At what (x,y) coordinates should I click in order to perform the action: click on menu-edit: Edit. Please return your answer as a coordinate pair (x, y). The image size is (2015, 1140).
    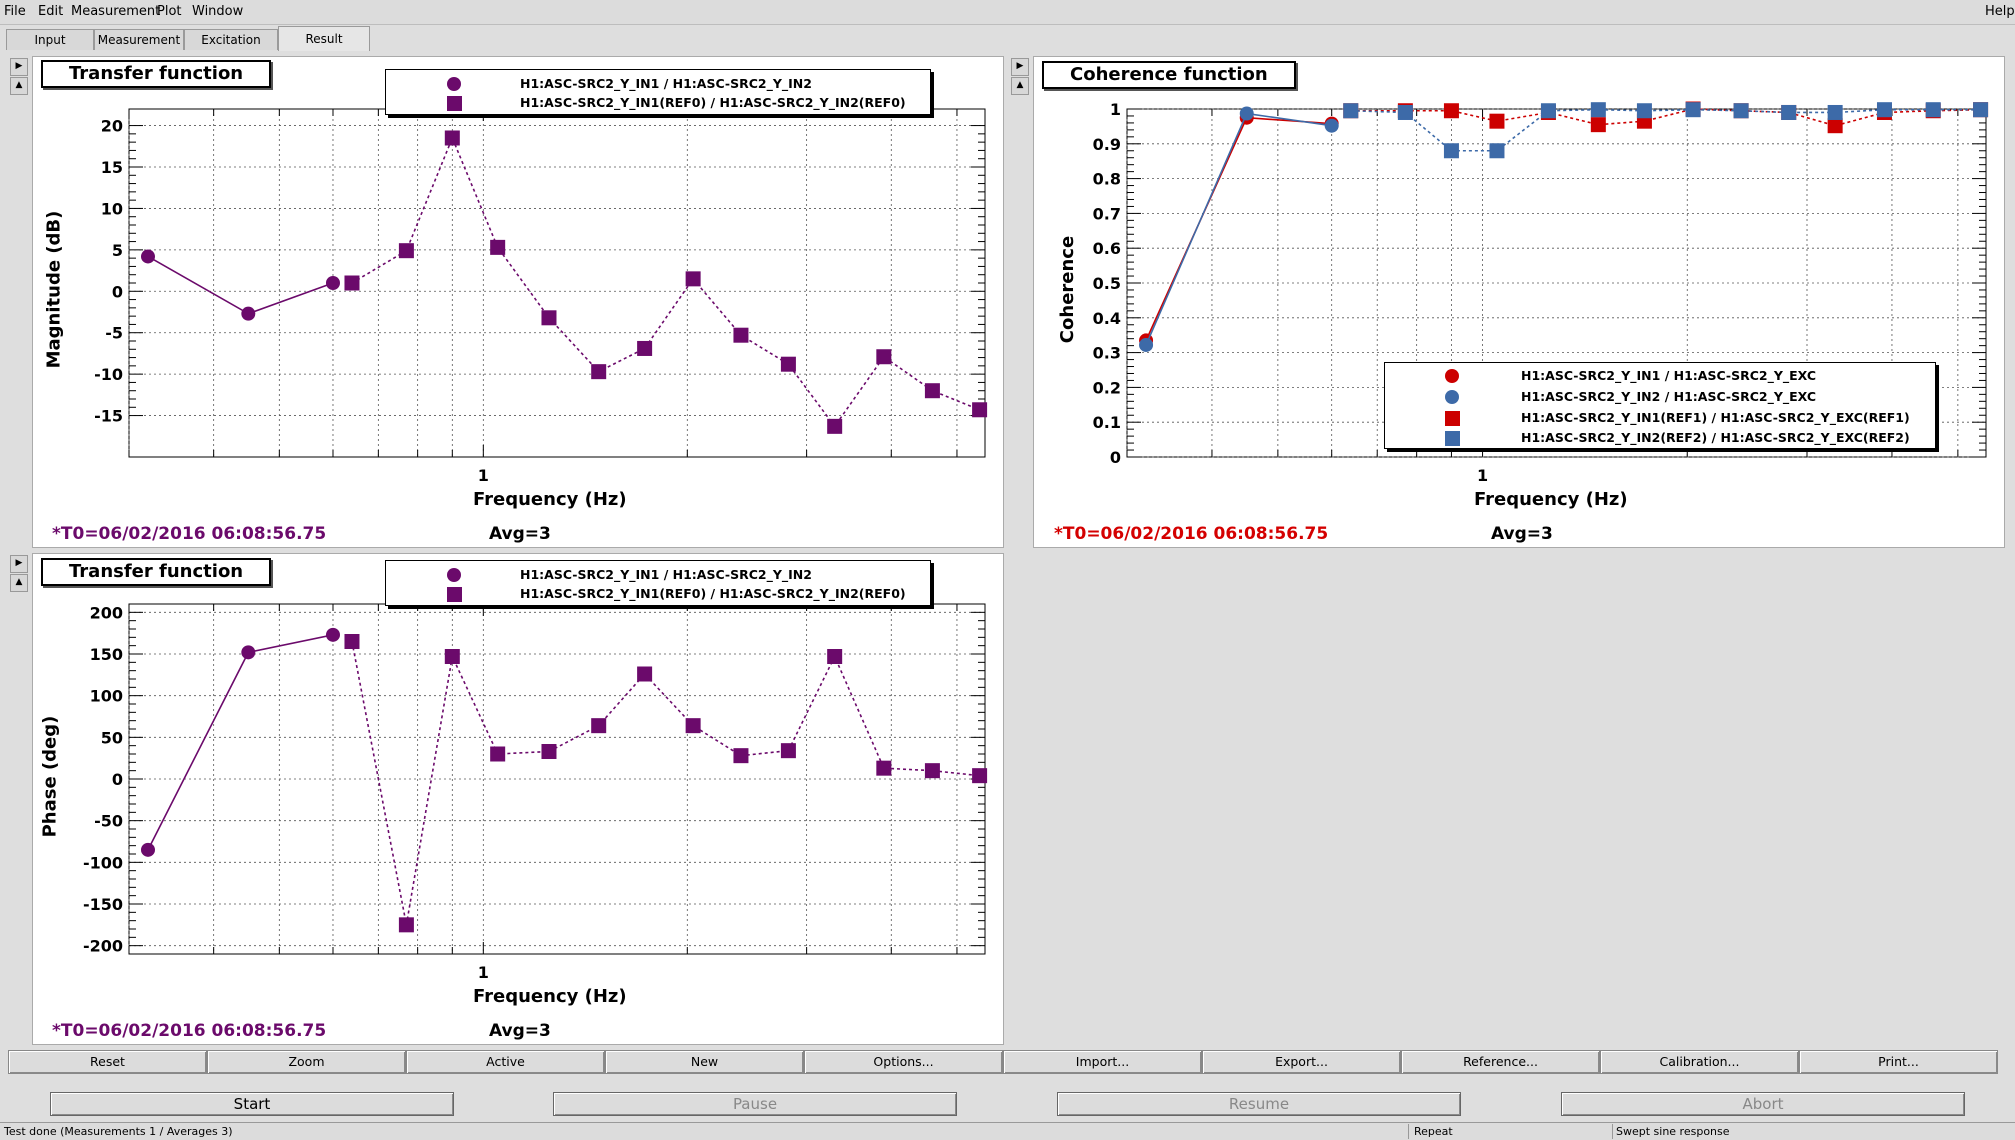
    Looking at the image, I should click on (51, 11).